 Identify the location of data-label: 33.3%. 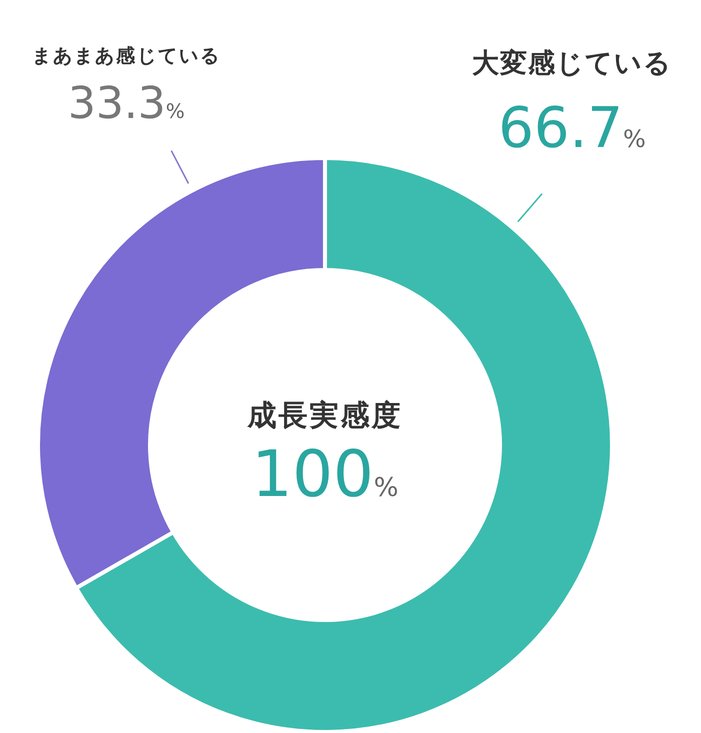
(126, 103).